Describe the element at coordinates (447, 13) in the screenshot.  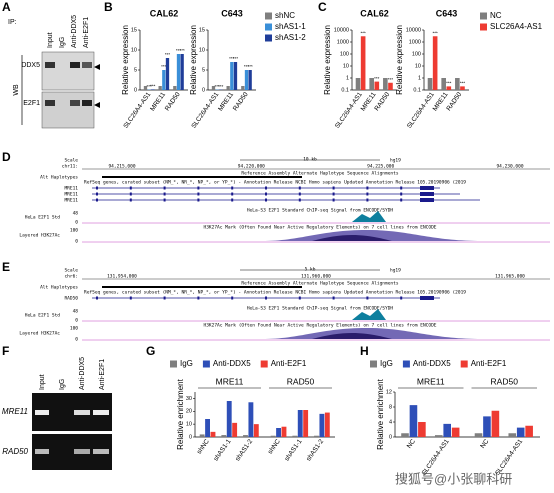
I see `chart-title: C643` at that location.